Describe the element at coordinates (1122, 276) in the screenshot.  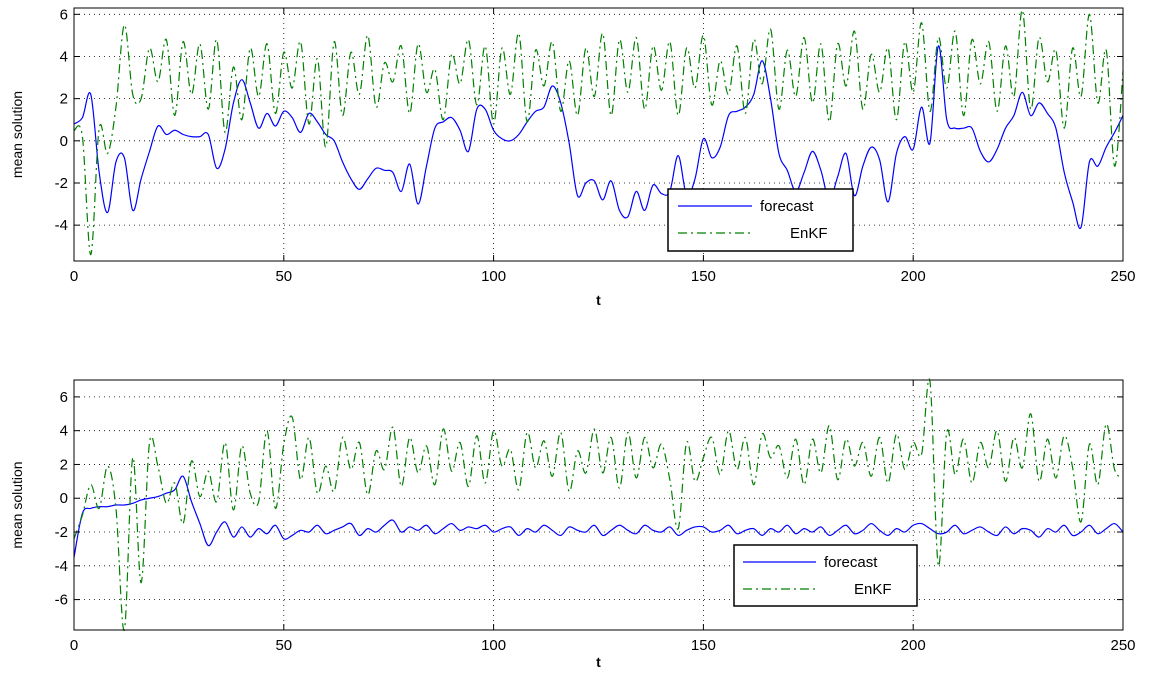
I see `top-xtick-label: 250` at that location.